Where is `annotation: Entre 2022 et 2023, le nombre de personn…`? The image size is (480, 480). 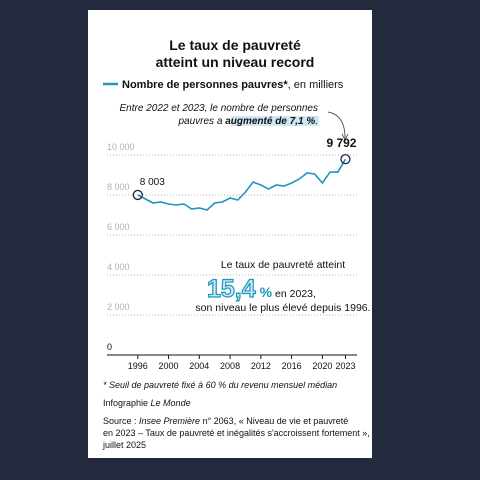 annotation: Entre 2022 et 2023, le nombre de personn… is located at coordinates (219, 108).